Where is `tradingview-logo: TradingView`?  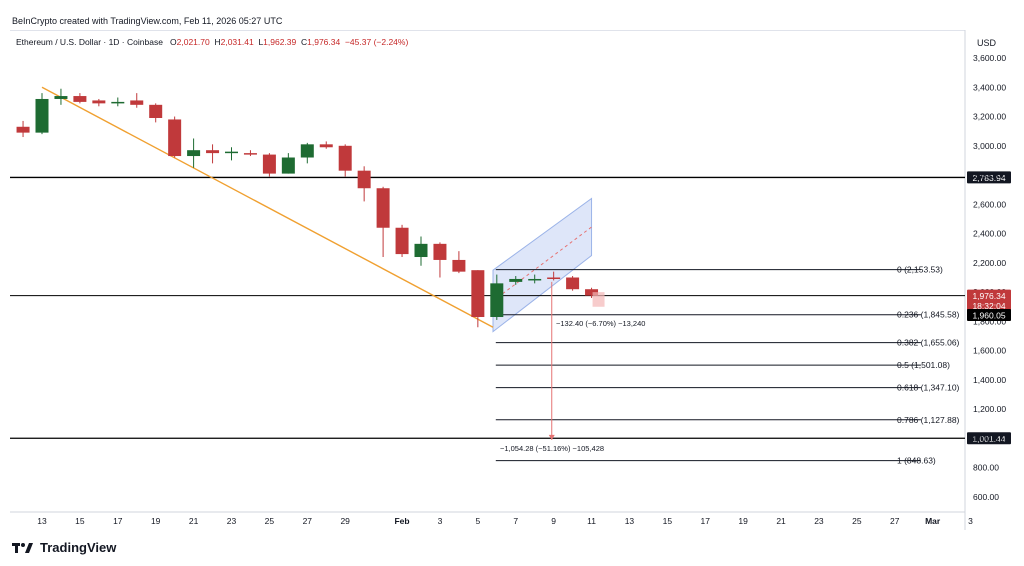
tradingview-logo: TradingView is located at coordinates (64, 547).